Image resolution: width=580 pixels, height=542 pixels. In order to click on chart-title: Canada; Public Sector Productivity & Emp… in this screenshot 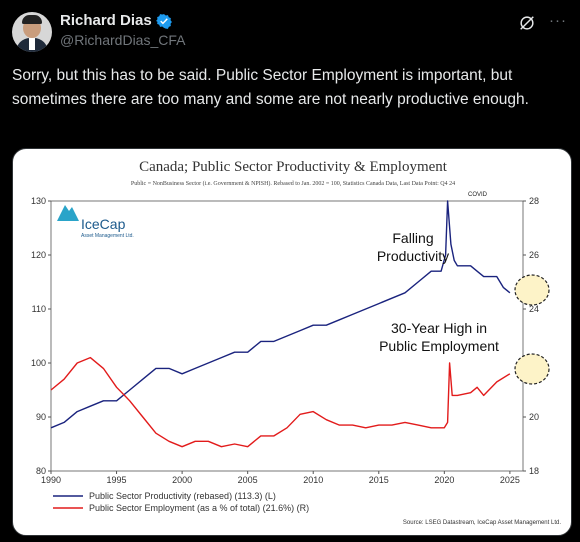, I will do `click(293, 167)`.